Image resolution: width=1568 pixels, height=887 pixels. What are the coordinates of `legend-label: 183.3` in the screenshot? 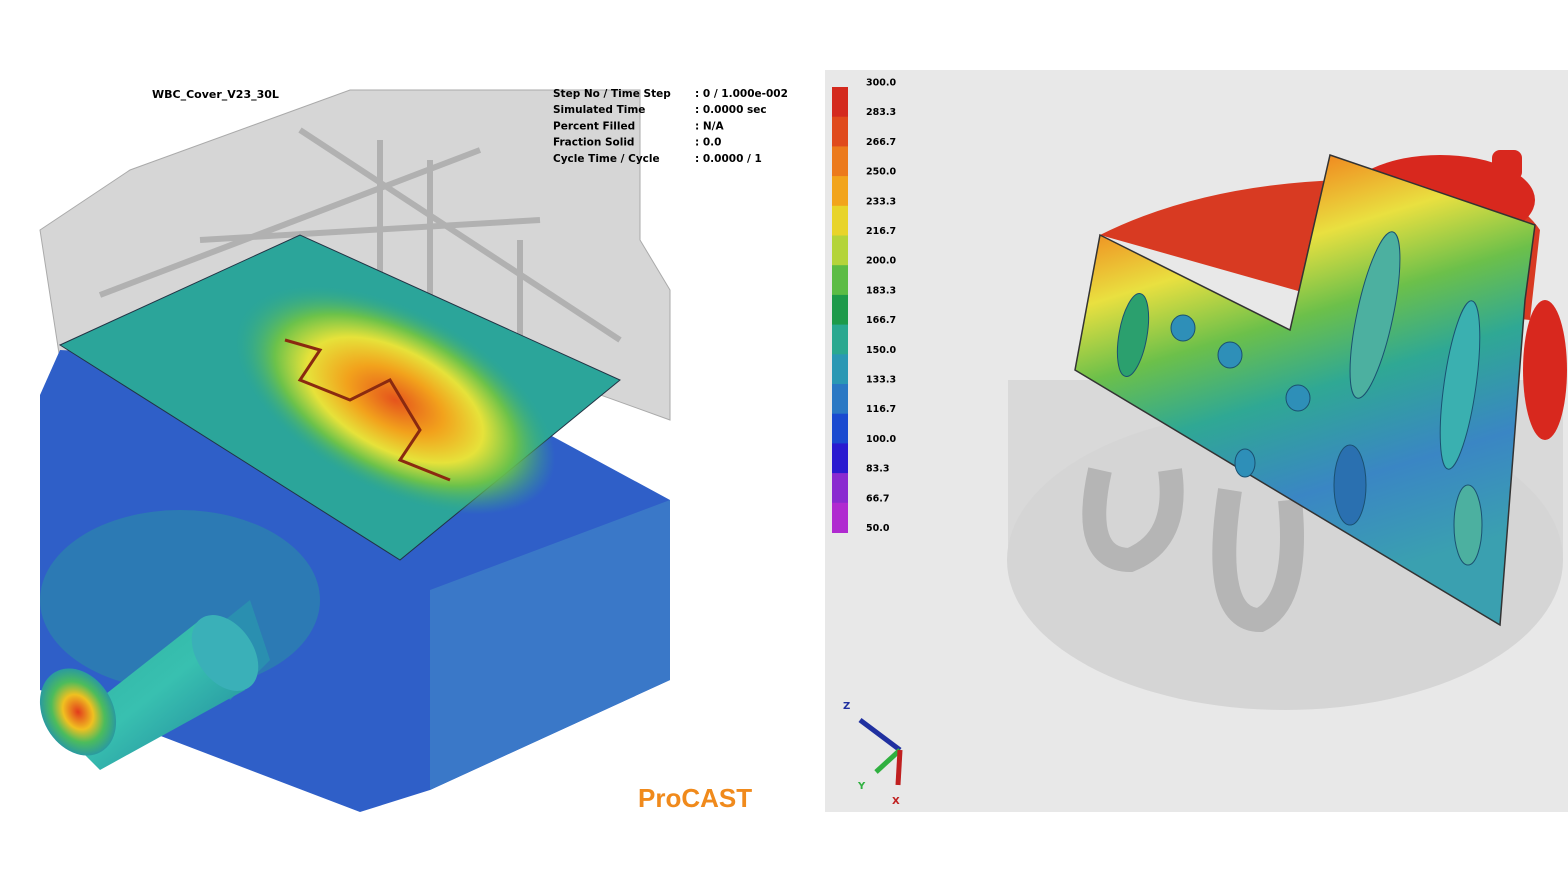 It's located at (881, 290).